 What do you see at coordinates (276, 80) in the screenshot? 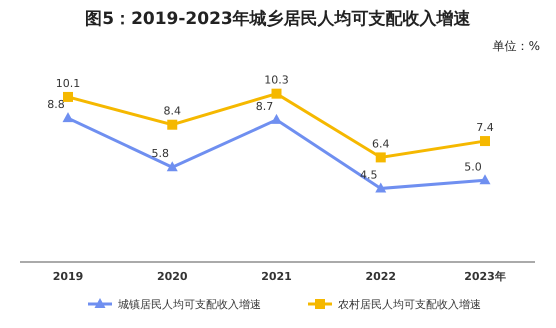
I see `data-label: 10.3` at bounding box center [276, 80].